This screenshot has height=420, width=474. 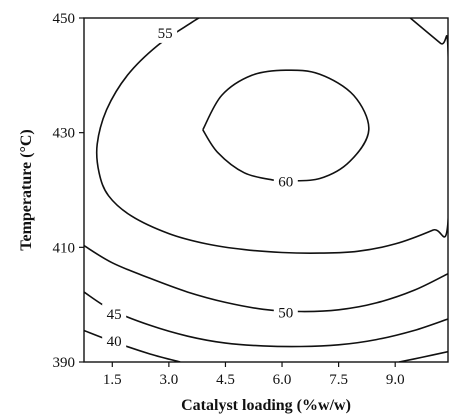 I want to click on x-tick-label: 9.0, so click(x=395, y=380).